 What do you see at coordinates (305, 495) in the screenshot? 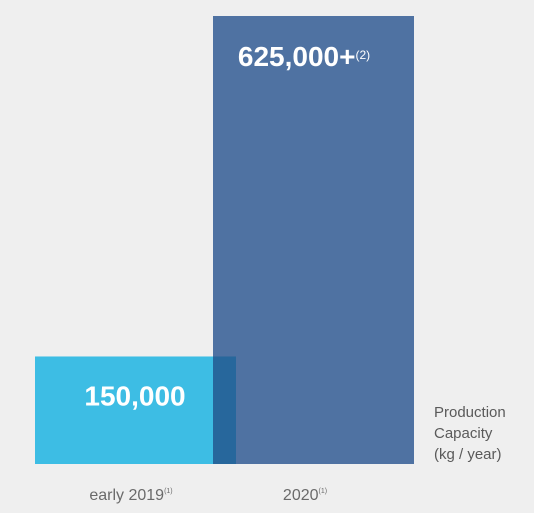
I see `category-label-2: 2020(1)` at bounding box center [305, 495].